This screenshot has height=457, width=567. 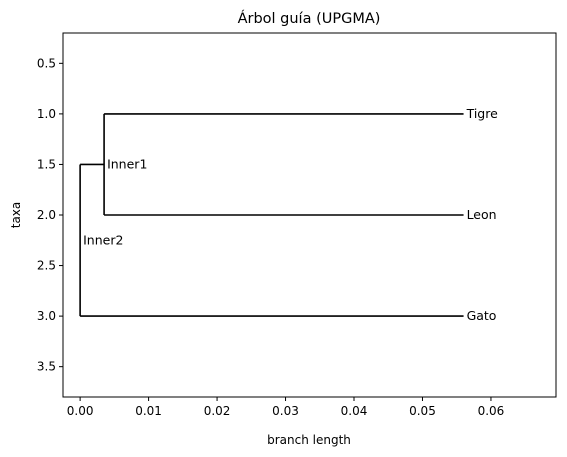 What do you see at coordinates (148, 411) in the screenshot?
I see `x-tick-label: 0.01` at bounding box center [148, 411].